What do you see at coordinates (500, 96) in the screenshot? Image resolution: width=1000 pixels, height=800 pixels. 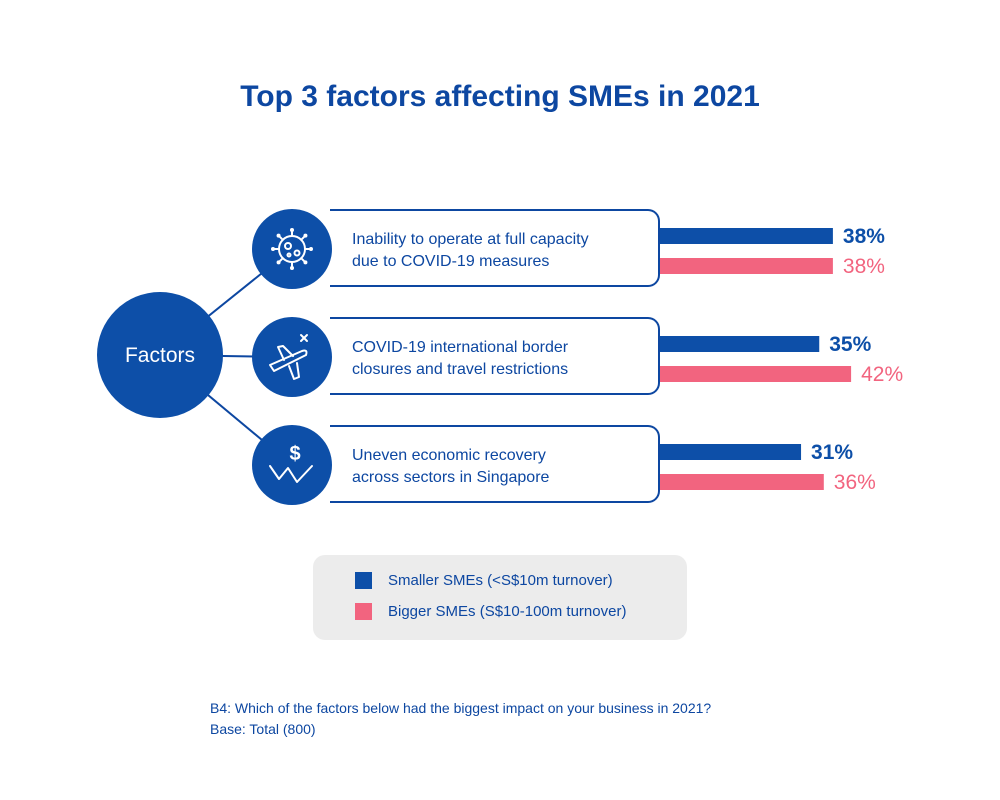 I see `chart-title: Top 3 factors affecting SMEs in 2021` at bounding box center [500, 96].